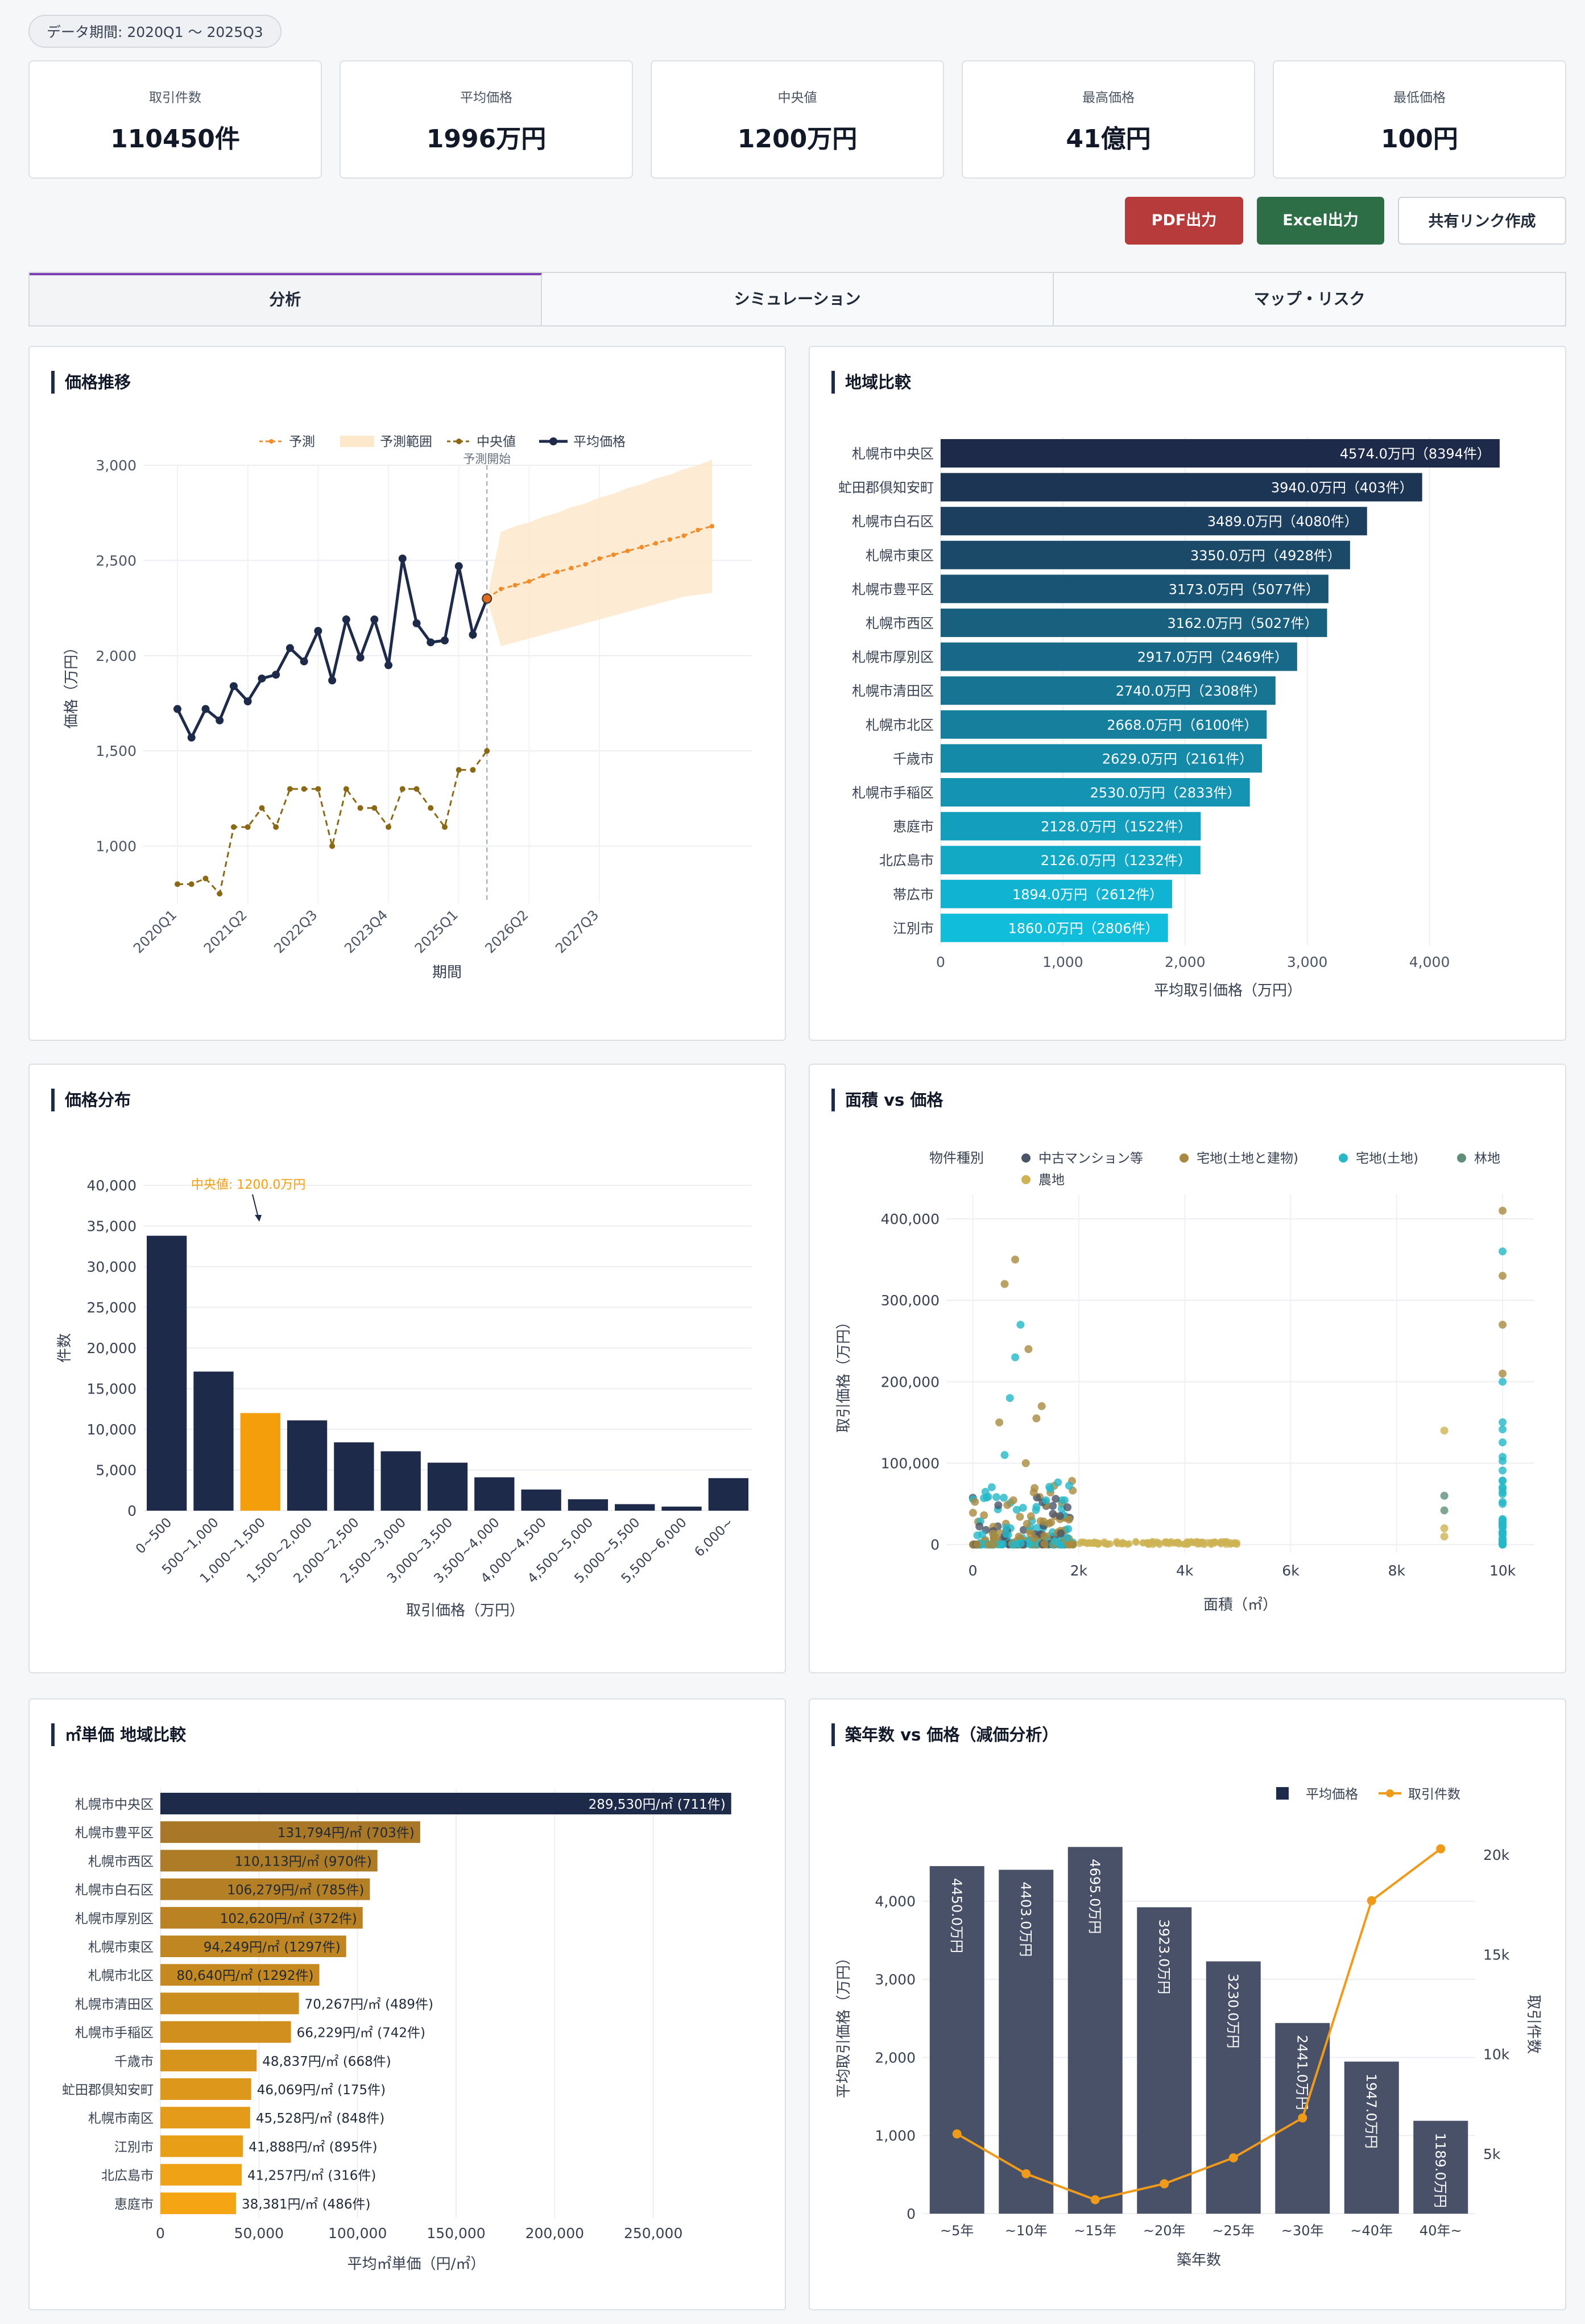 This screenshot has width=1585, height=2324. What do you see at coordinates (1487, 1158) in the screenshot?
I see `legend-label: 林地` at bounding box center [1487, 1158].